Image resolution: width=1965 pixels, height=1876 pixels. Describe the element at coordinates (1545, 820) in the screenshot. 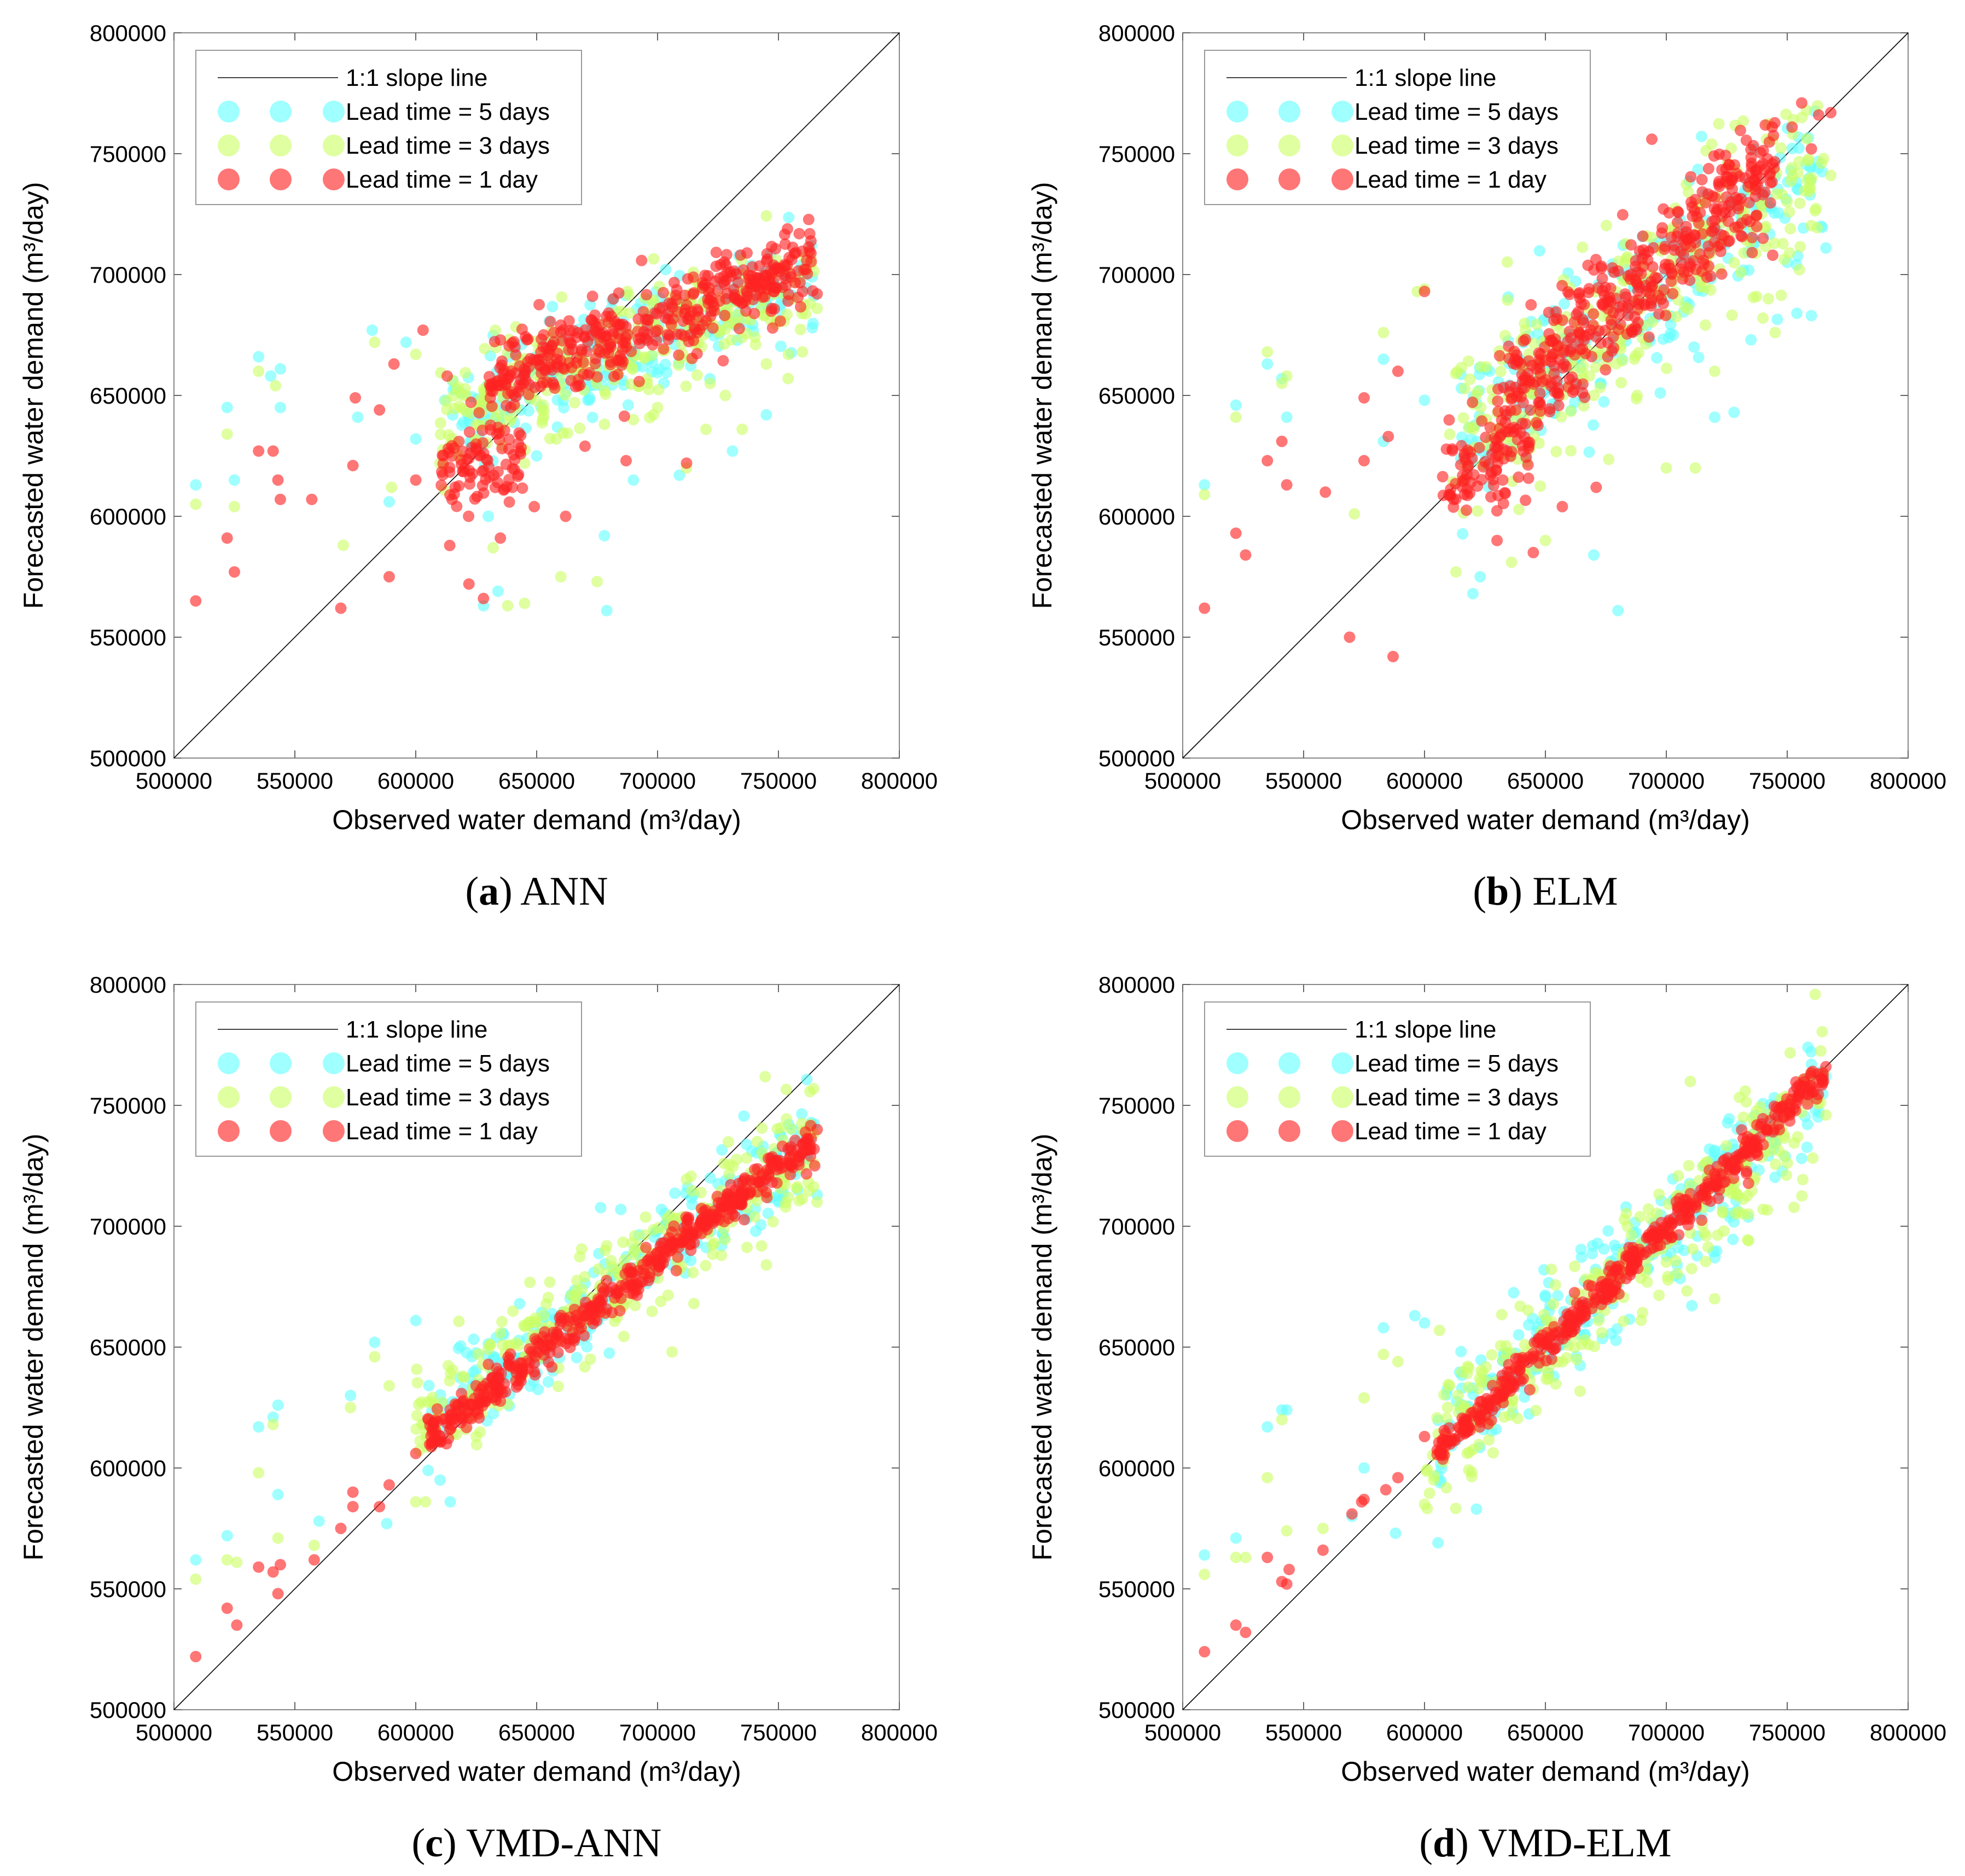

I see `x-axis-title: Observed water demand (m³/day)` at that location.